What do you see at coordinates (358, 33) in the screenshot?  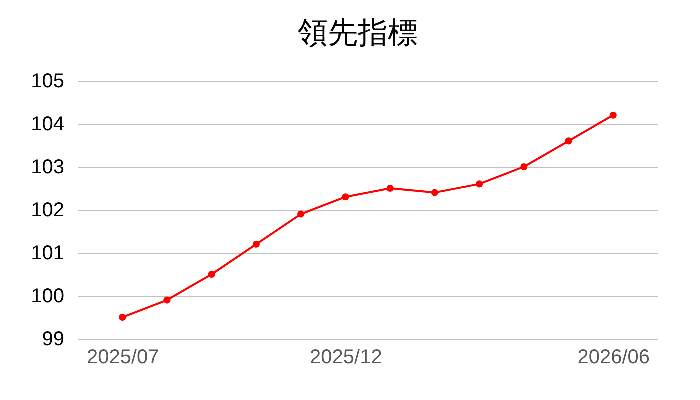 I see `chart-title: 領先指標` at bounding box center [358, 33].